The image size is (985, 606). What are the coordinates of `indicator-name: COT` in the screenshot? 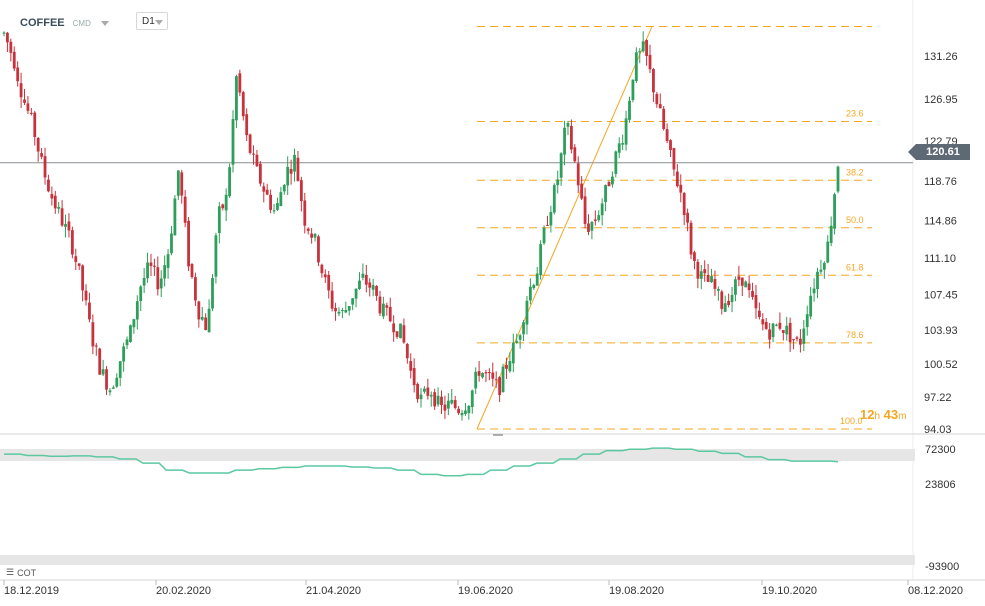 It's located at (27, 572).